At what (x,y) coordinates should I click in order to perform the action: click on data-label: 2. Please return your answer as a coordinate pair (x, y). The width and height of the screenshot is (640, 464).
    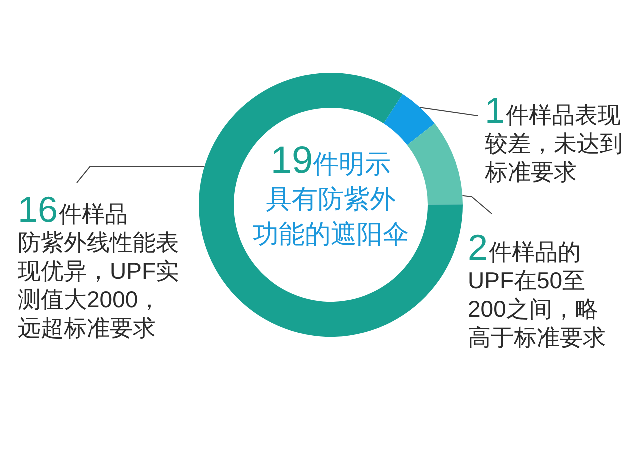
    Looking at the image, I should click on (478, 247).